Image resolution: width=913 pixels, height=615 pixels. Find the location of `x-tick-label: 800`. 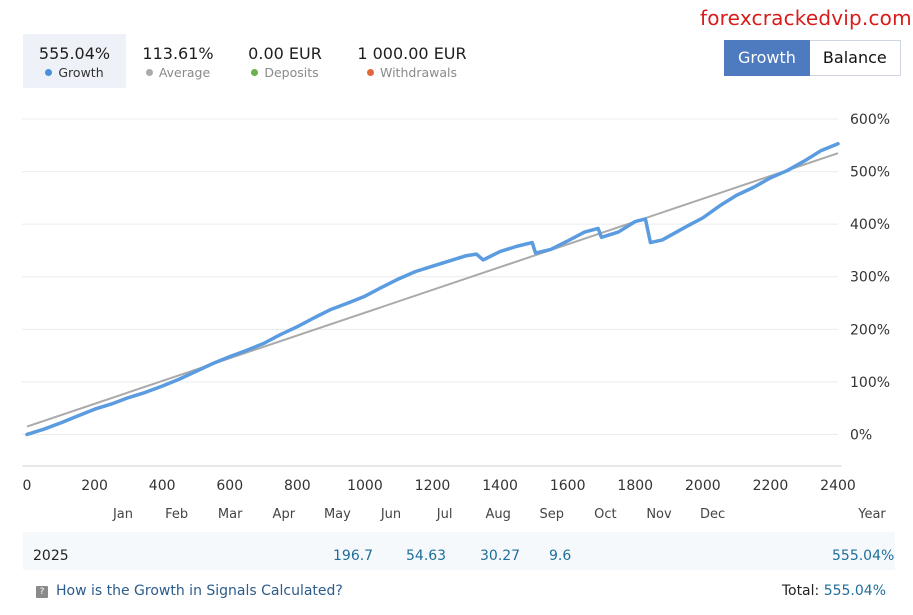

x-tick-label: 800 is located at coordinates (297, 486).